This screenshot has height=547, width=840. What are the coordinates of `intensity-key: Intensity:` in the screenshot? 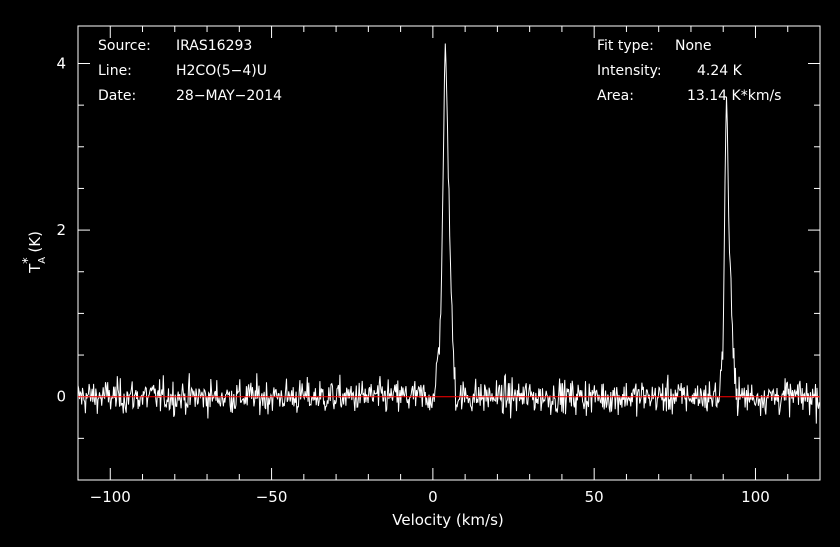 It's located at (629, 71).